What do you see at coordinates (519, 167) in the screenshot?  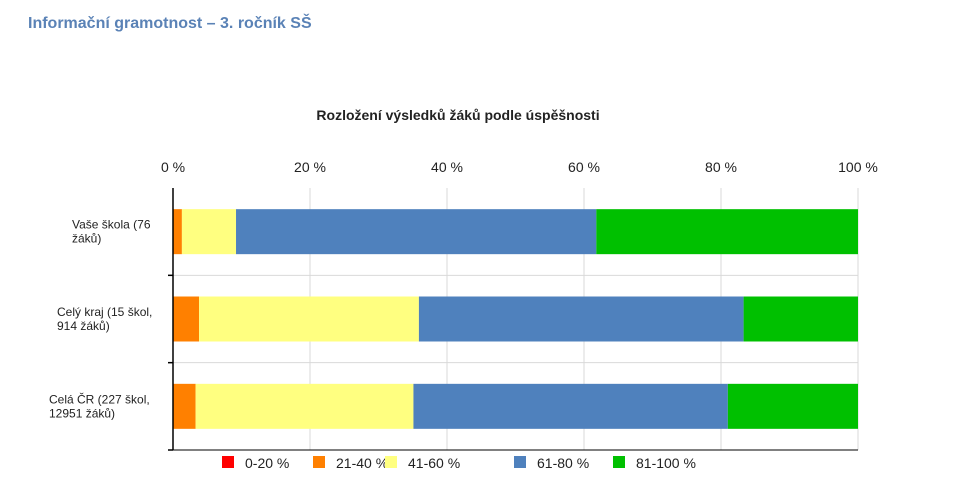 I see `x-axis-ticks: 0 % 20 % 40 % 60 % 80 % 100 %` at bounding box center [519, 167].